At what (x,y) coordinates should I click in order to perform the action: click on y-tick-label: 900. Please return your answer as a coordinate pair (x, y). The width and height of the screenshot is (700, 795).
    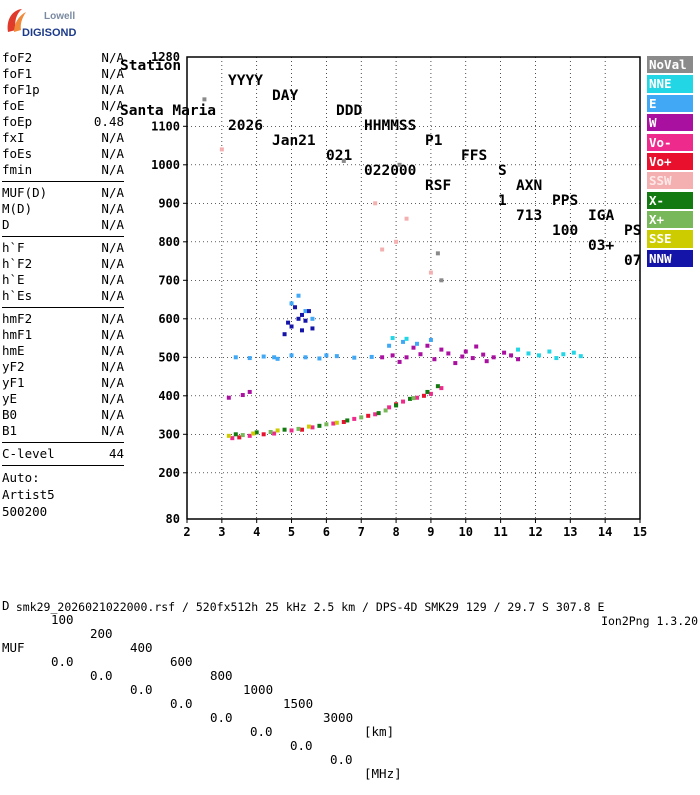
    Looking at the image, I should click on (169, 203).